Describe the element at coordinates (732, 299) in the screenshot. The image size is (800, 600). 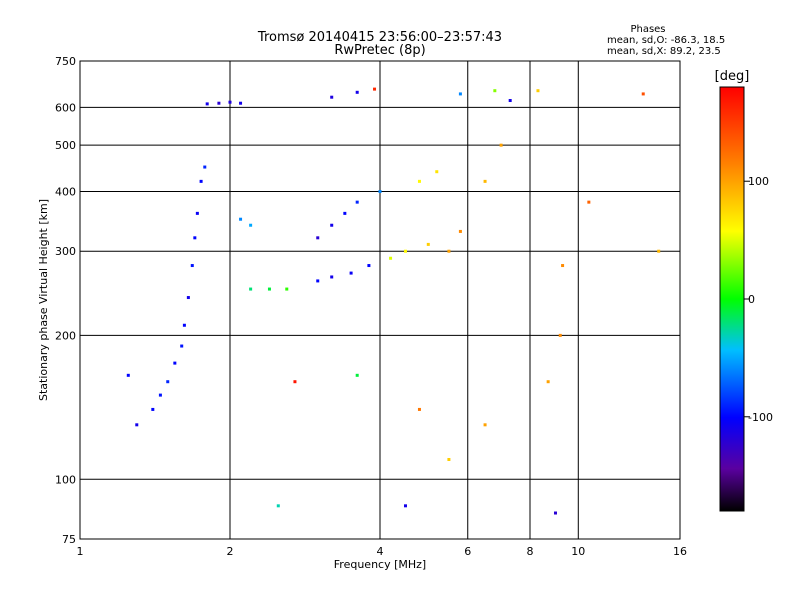
I see `colorbar` at that location.